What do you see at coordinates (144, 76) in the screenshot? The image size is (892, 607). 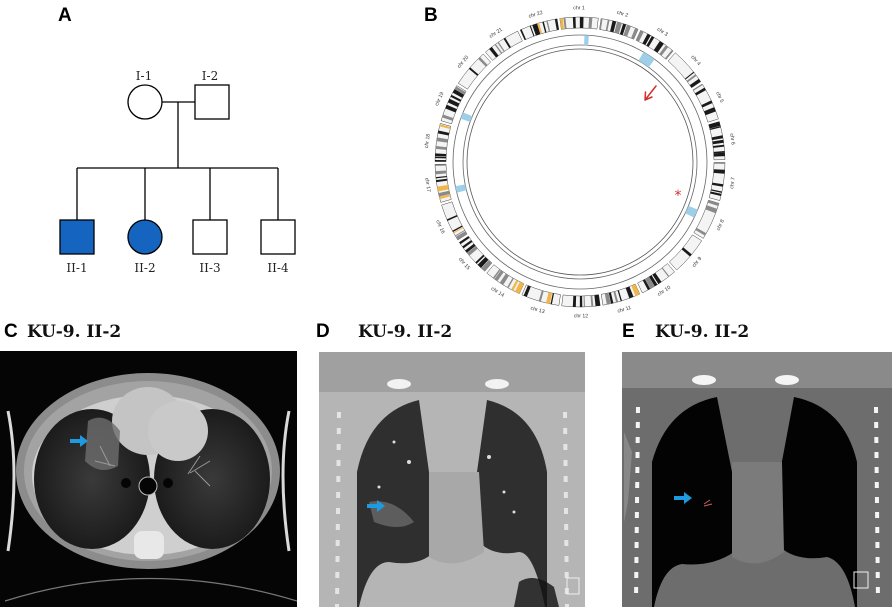 I see `pedigree-label-I-1: I-1` at bounding box center [144, 76].